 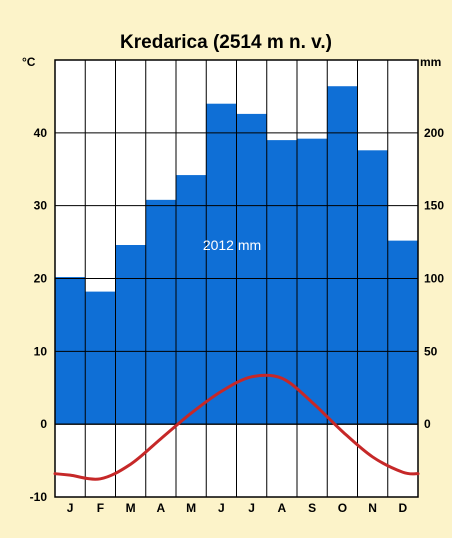 I want to click on month-label: S, so click(x=312, y=508).